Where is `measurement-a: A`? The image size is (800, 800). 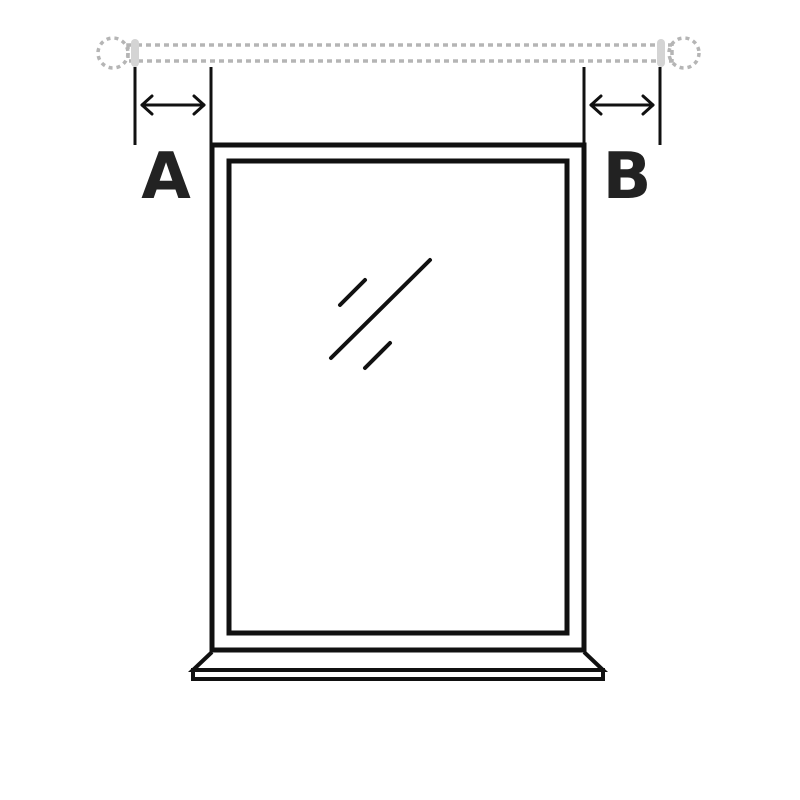 measurement-a: A is located at coordinates (173, 140).